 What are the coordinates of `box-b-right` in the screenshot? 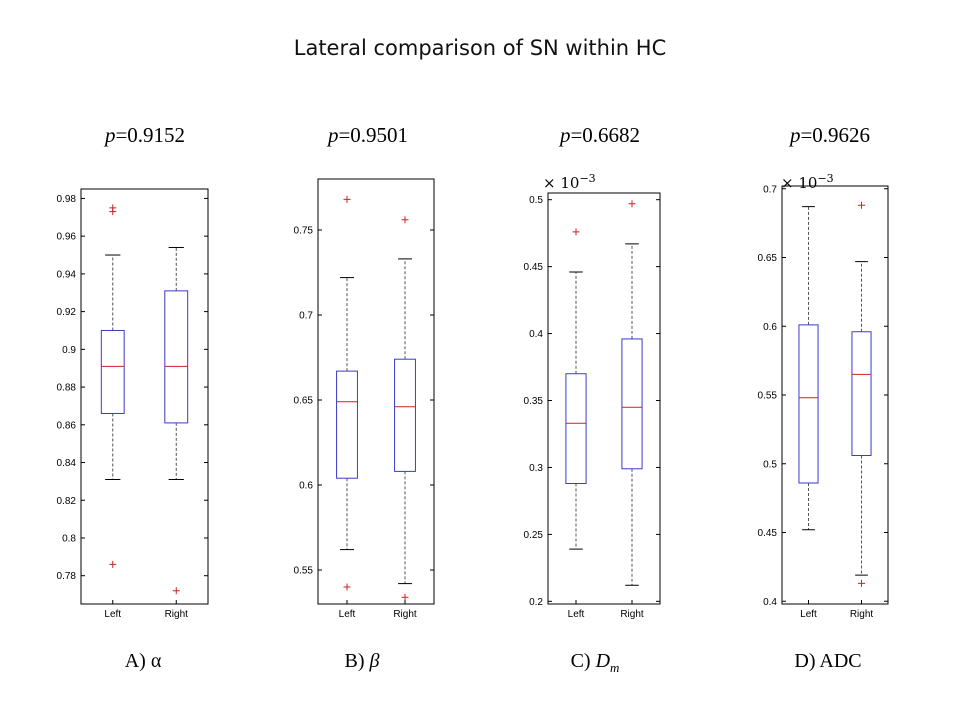 It's located at (405, 415).